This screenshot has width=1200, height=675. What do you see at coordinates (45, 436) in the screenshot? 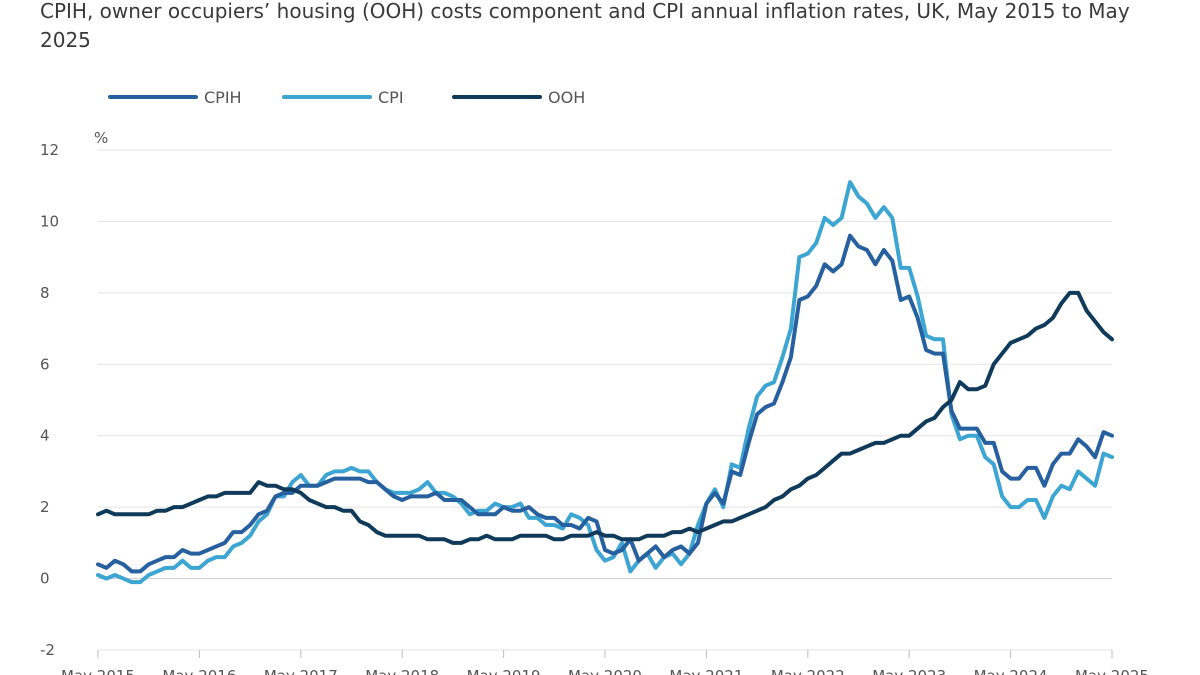
I see `y-tick-label: 4` at bounding box center [45, 436].